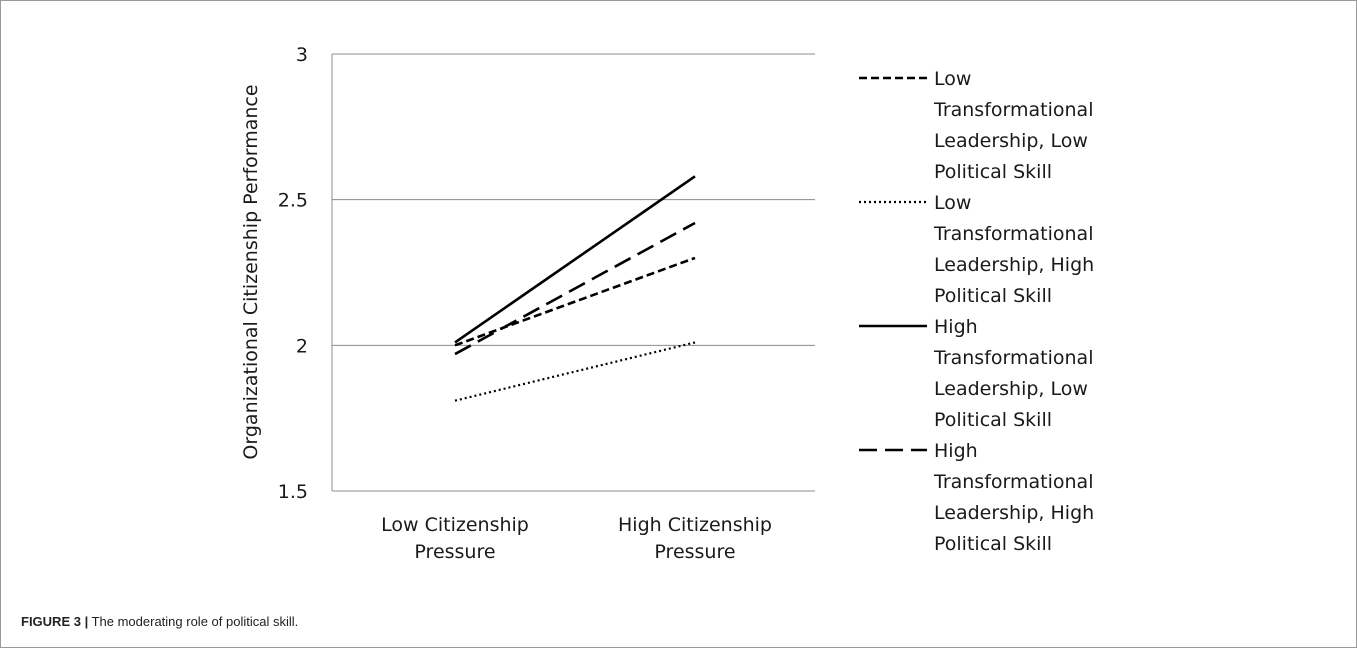 The image size is (1357, 648). What do you see at coordinates (55, 621) in the screenshot?
I see `caption-label: FIGURE 3 |` at bounding box center [55, 621].